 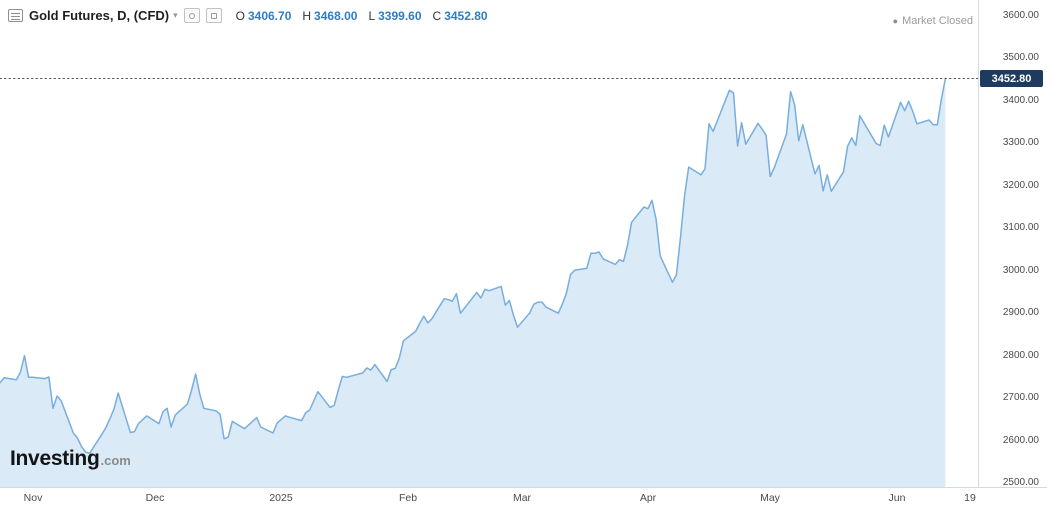 What do you see at coordinates (15, 15) in the screenshot?
I see `menu-icon` at bounding box center [15, 15].